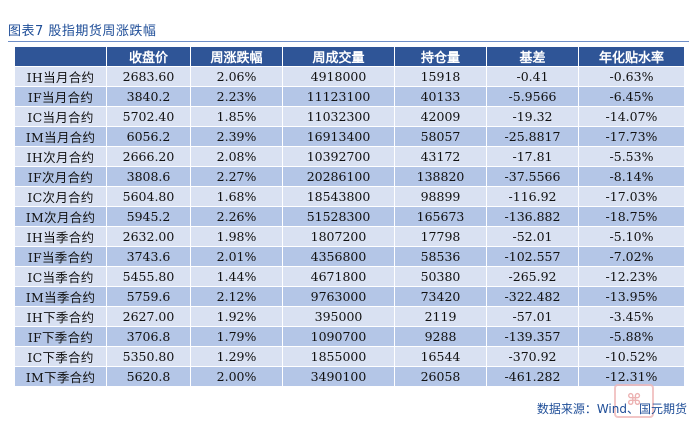 The image size is (697, 428). I want to click on value-cell: -13.95%, so click(631, 296).